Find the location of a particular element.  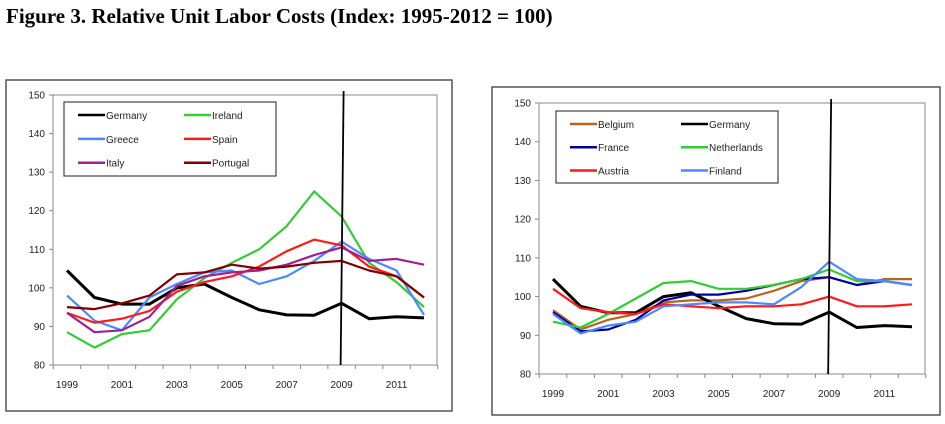

series-line-portugal is located at coordinates (245, 285).